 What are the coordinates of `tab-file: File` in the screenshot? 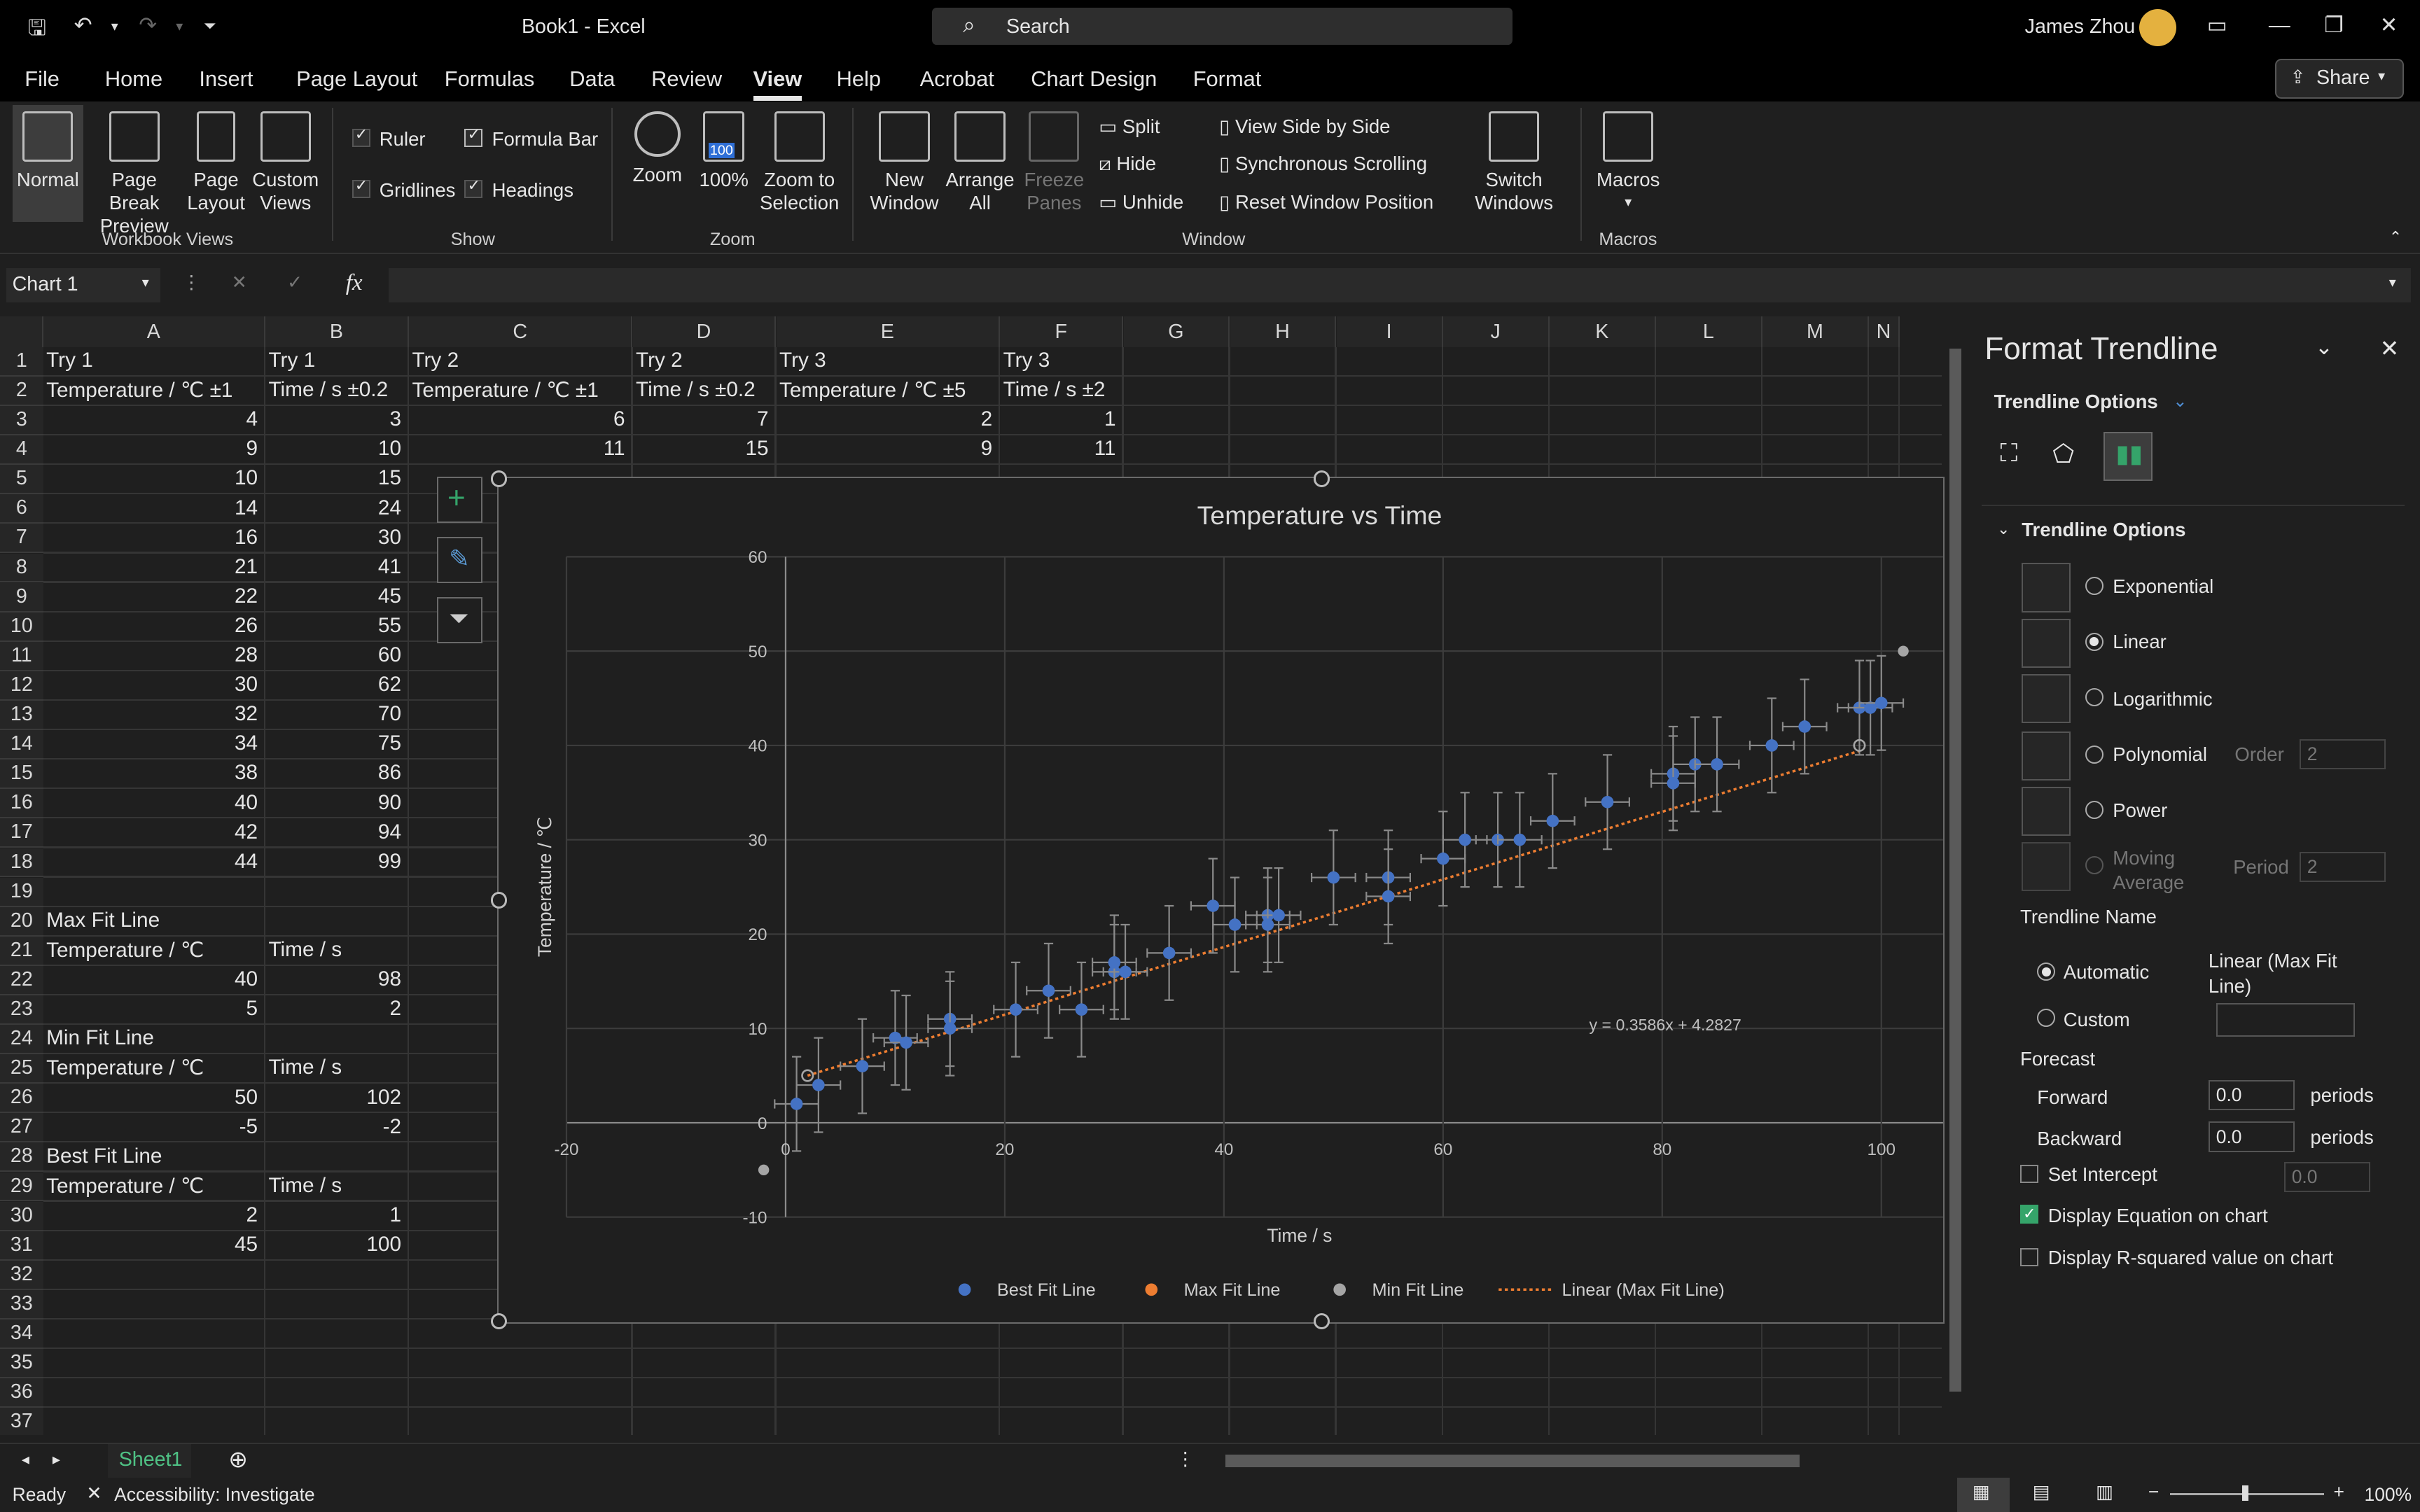 It's located at (42, 78).